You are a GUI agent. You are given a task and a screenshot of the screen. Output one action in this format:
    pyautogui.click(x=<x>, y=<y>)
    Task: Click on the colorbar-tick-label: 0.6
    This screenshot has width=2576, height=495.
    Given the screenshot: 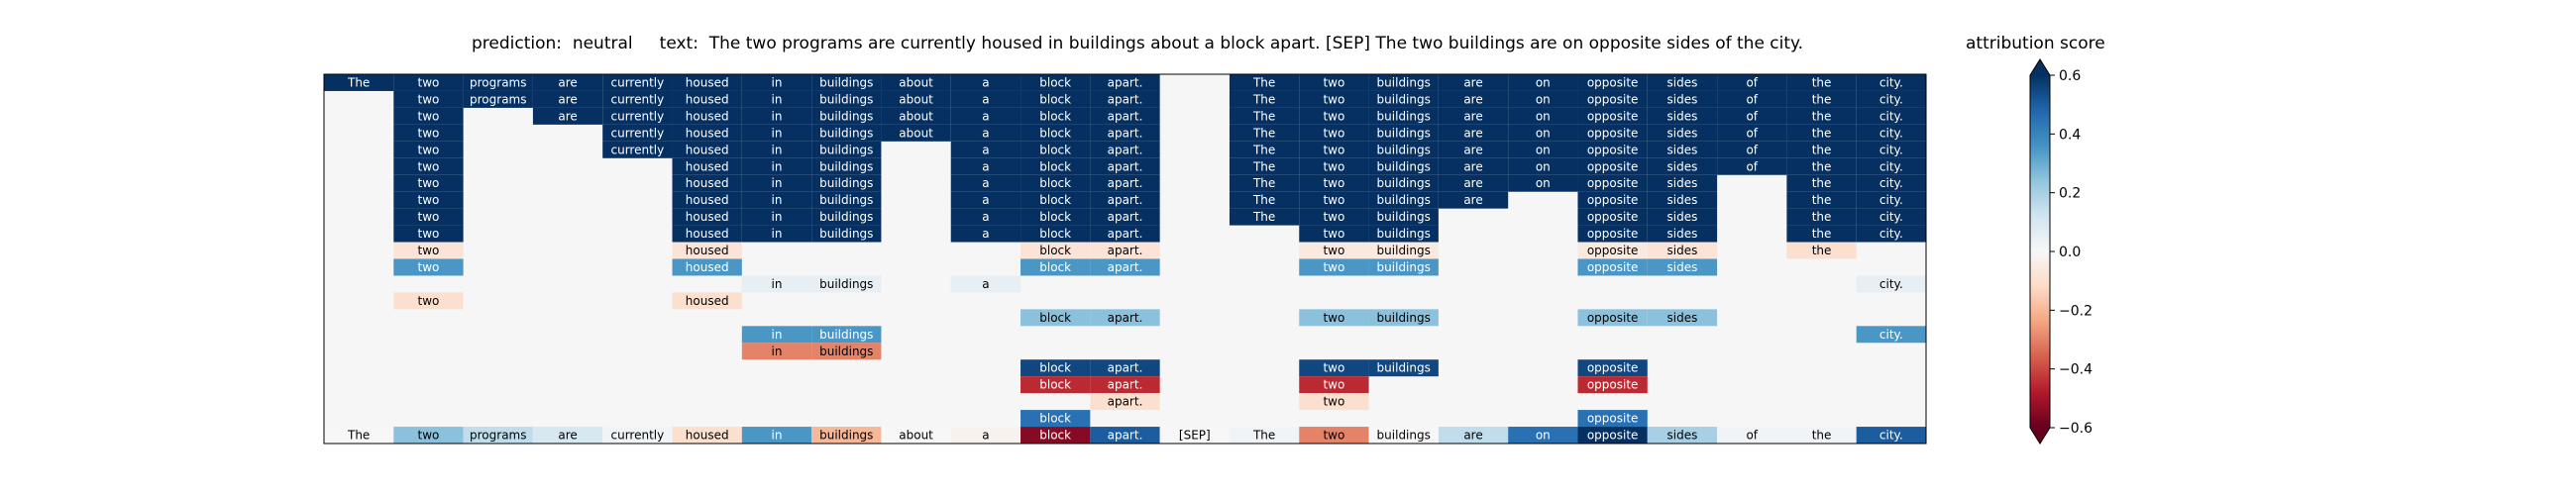 What is the action you would take?
    pyautogui.click(x=2070, y=76)
    